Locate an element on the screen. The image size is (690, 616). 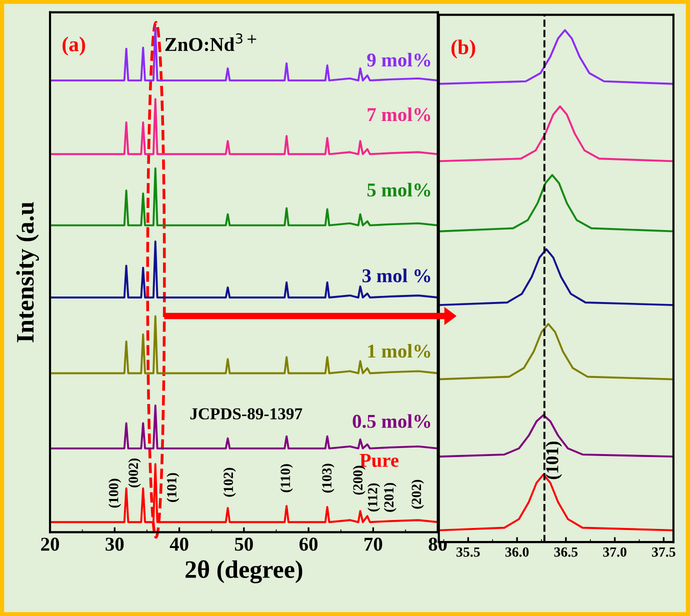
annotation: (200) is located at coordinates (359, 480).